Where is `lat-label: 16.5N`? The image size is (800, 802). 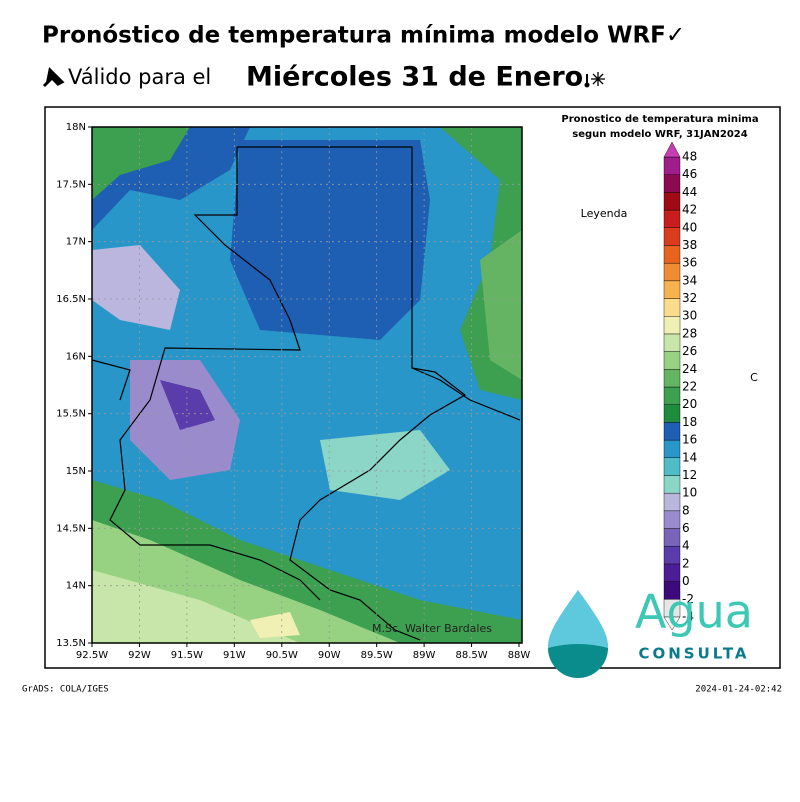
lat-label: 16.5N is located at coordinates (71, 299).